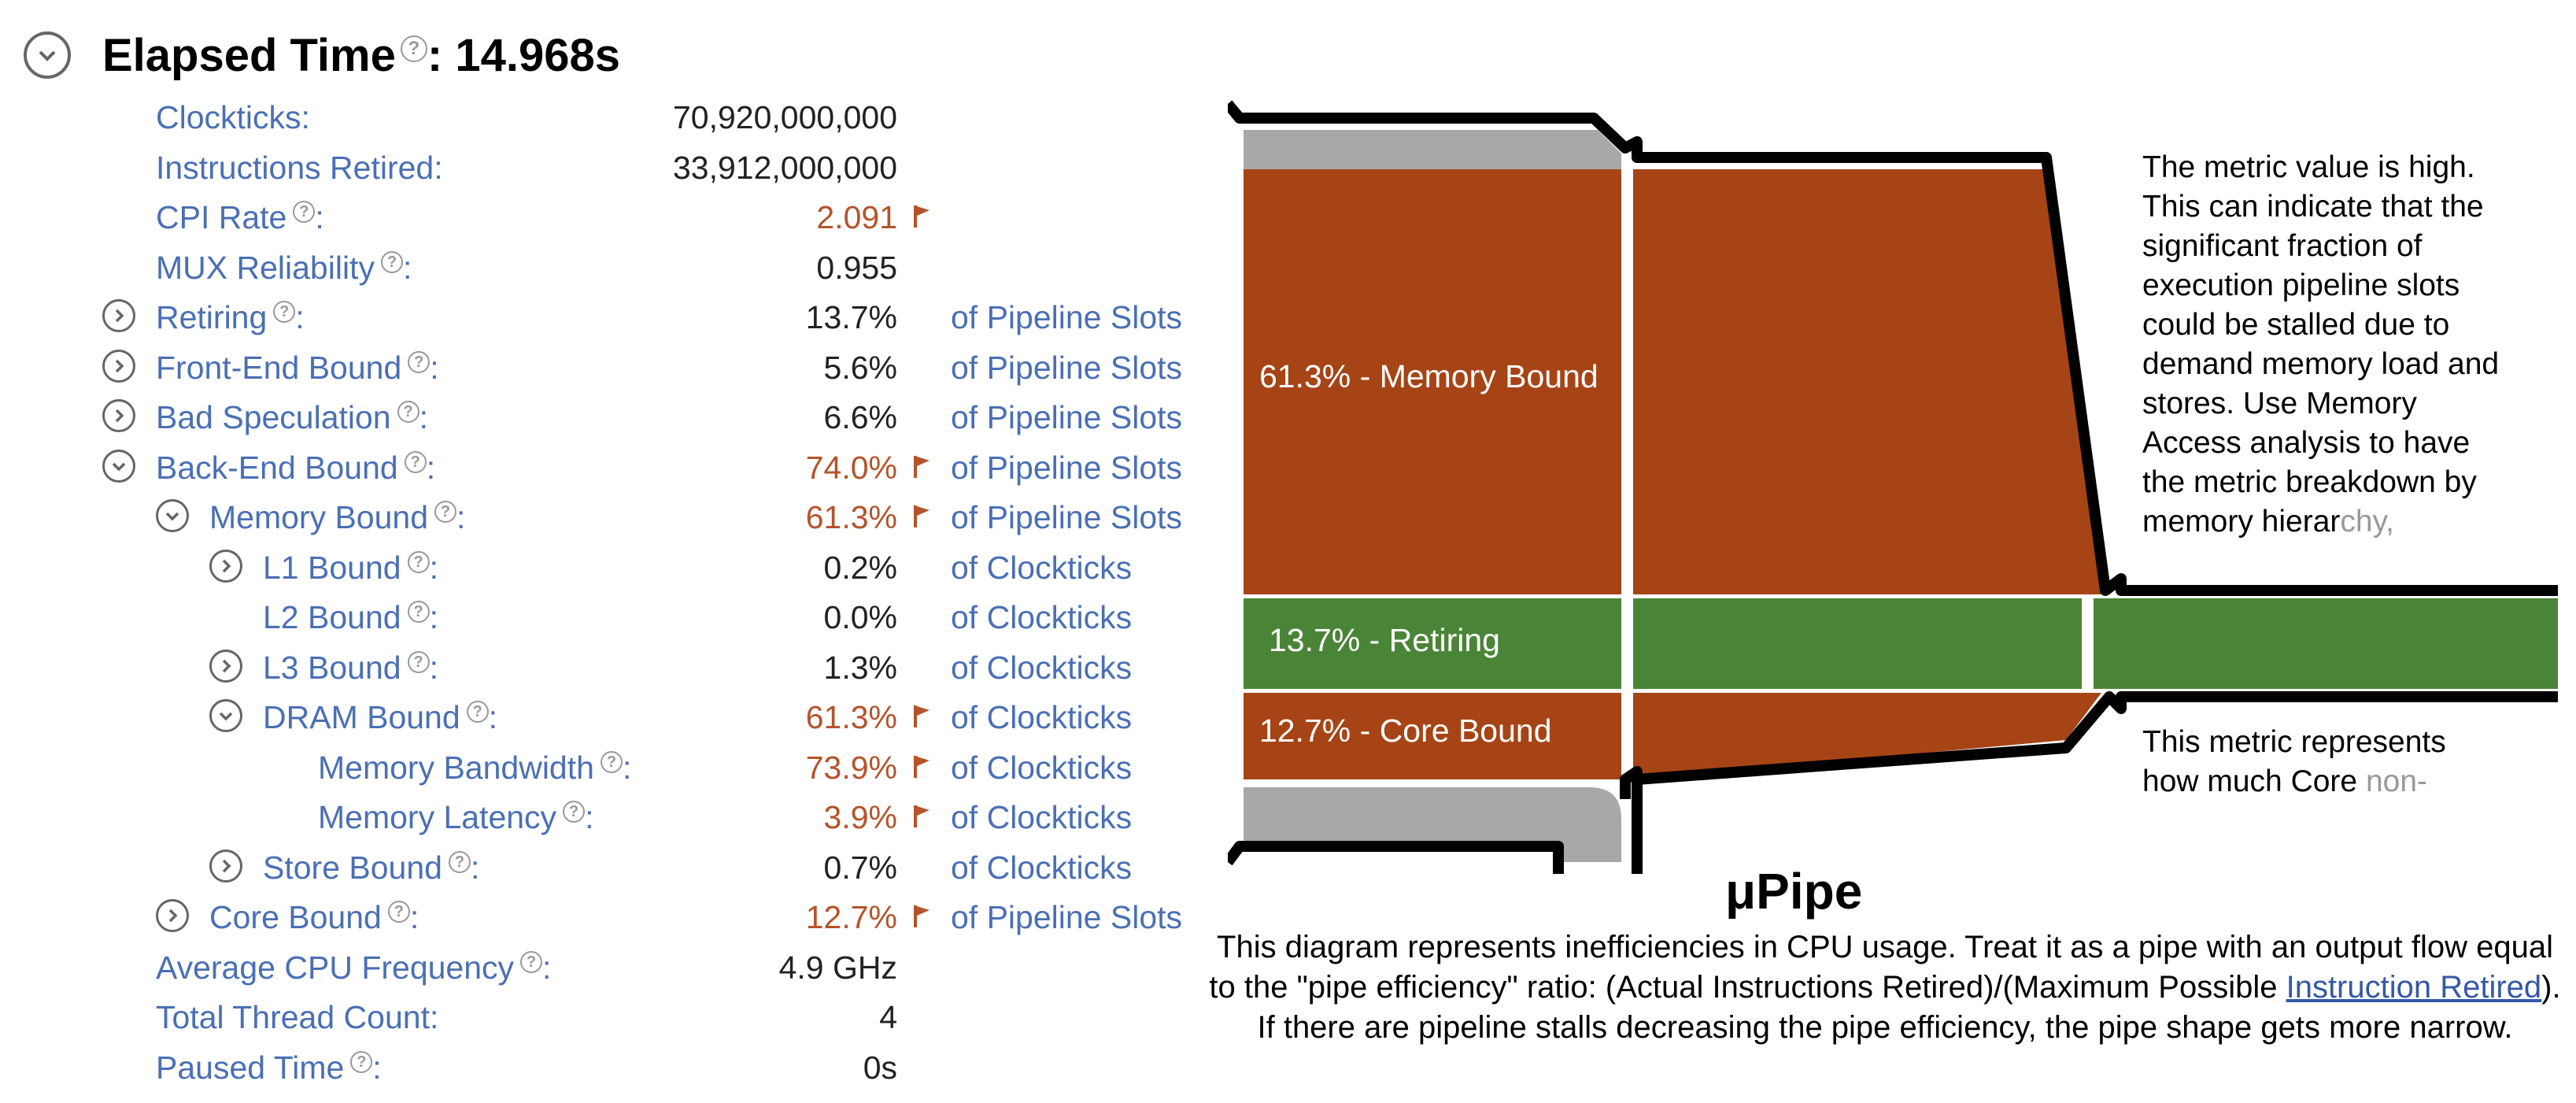 This screenshot has height=1103, width=2576. I want to click on metric-label: Store Bound?:, so click(371, 867).